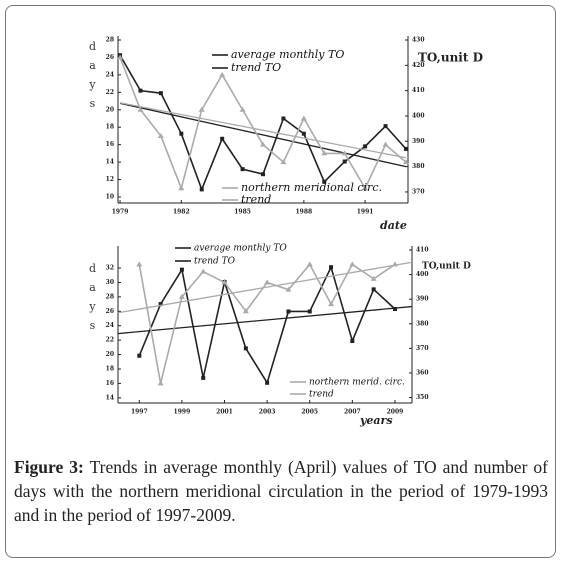  Describe the element at coordinates (376, 420) in the screenshot. I see `x-axis-label: years` at that location.